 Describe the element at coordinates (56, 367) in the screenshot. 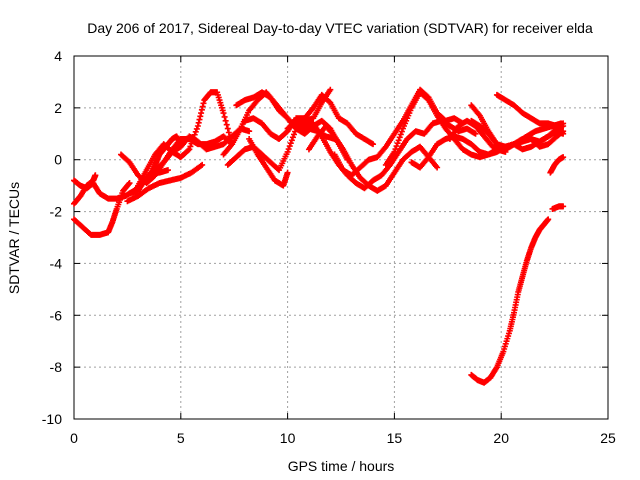

I see `y-tick-label: -8` at that location.